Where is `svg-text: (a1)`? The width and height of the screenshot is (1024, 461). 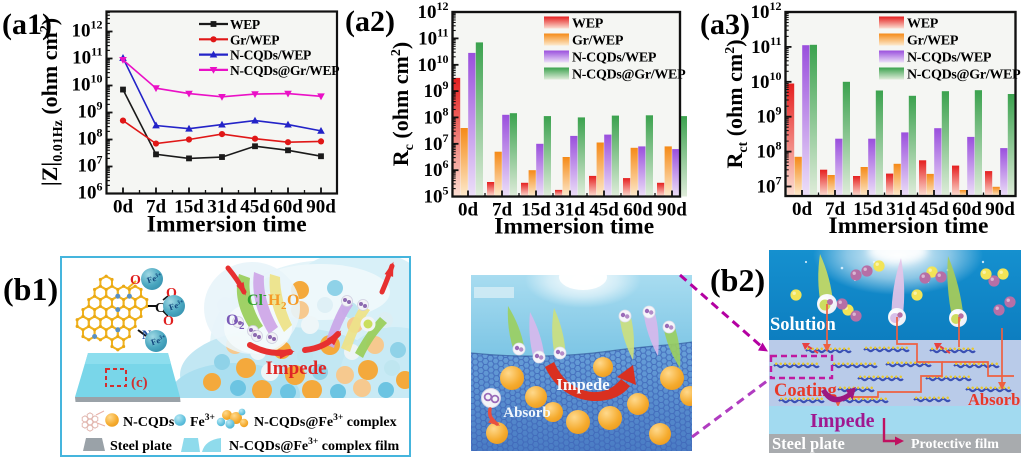 svg-text: (a1) is located at coordinates (27, 24).